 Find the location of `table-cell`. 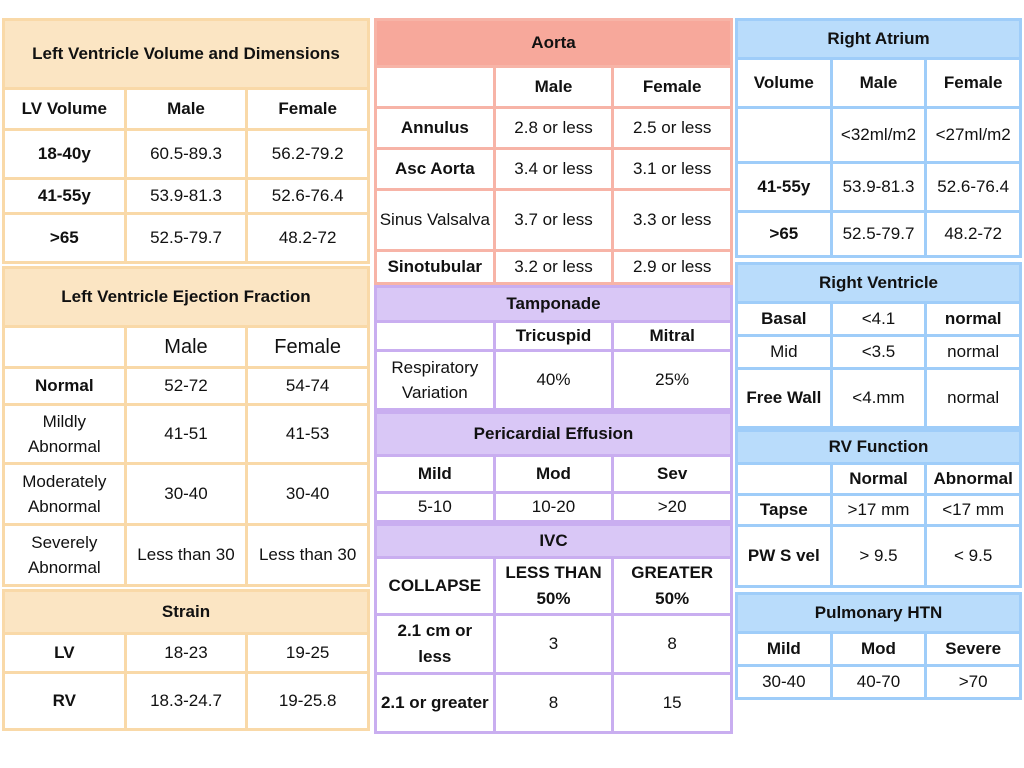

table-cell is located at coordinates (784, 135).